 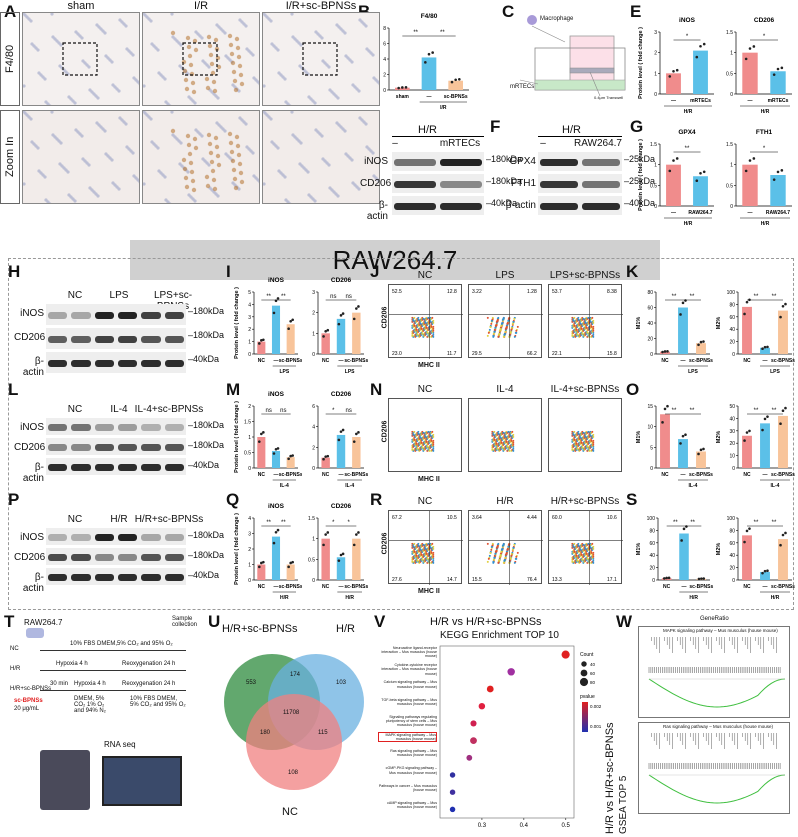 What do you see at coordinates (384, 29) in the screenshot?
I see `y-tick-label: 8` at bounding box center [384, 29].